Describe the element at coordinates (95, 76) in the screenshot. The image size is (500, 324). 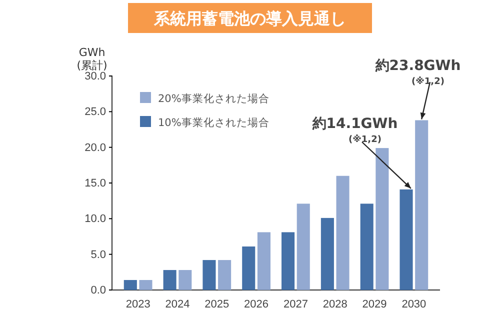
I see `y-tick-label: 30.0` at that location.